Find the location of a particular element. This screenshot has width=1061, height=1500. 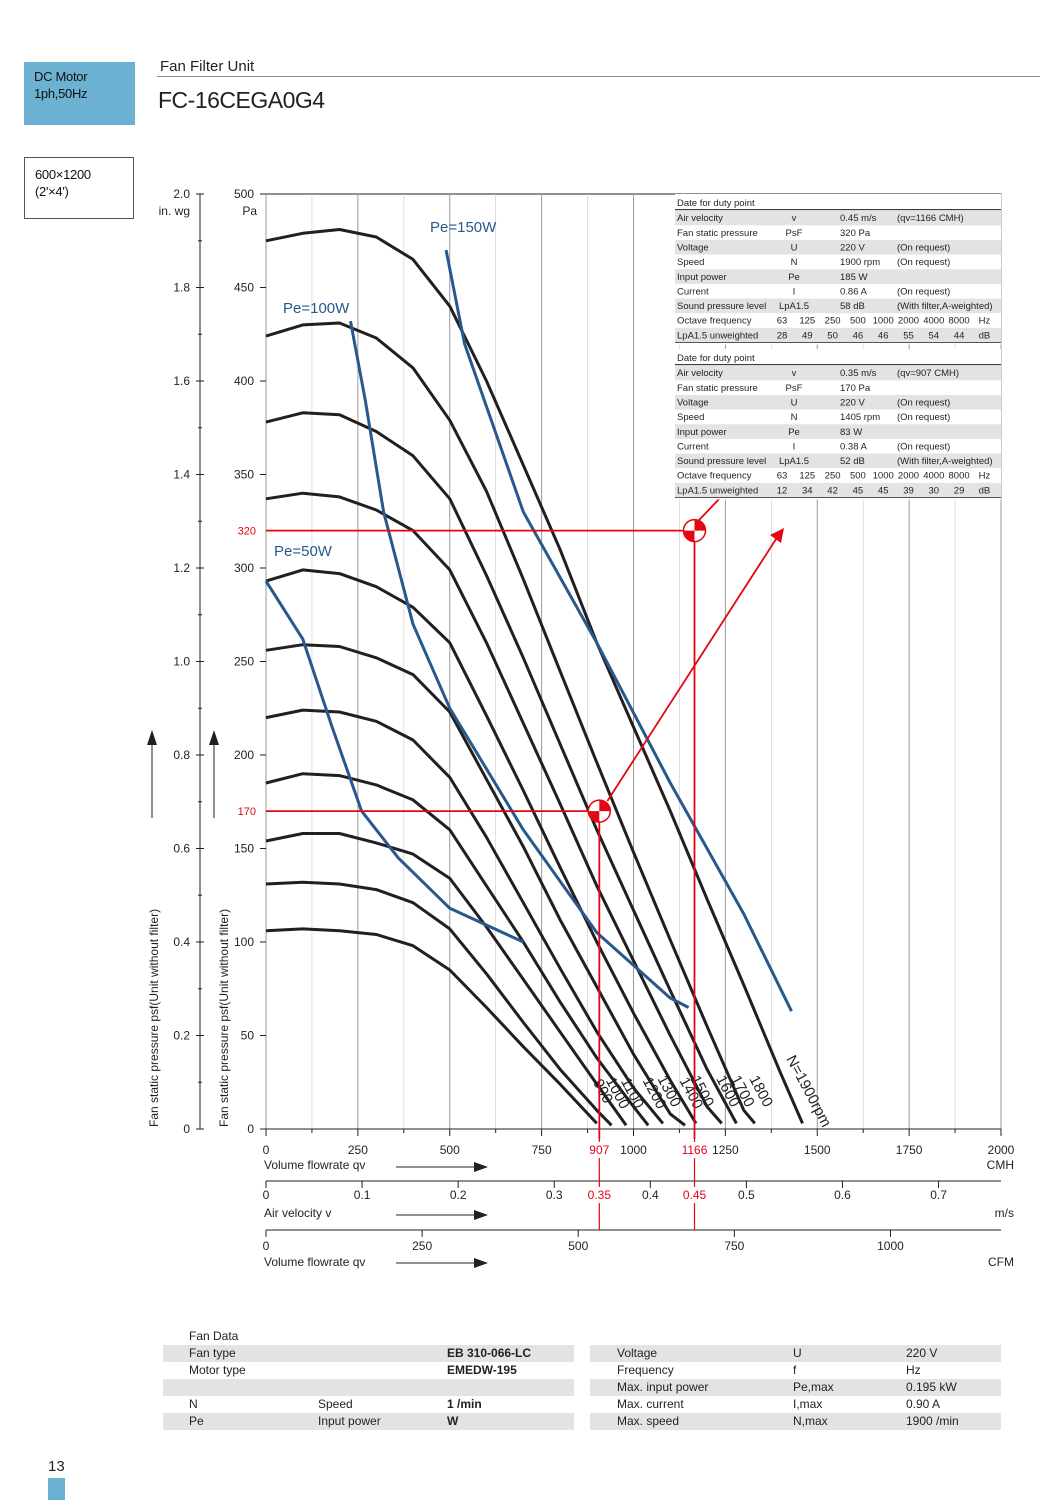

unweighted-label: LpA1.5 unweighted is located at coordinates (717, 335).